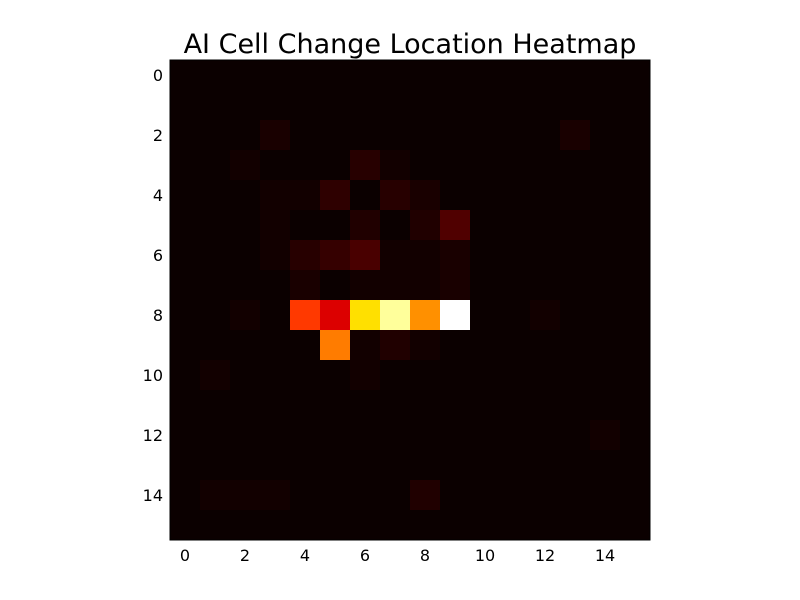  I want to click on x-axis-ticks: 0 2 4 6 8 10 12 14, so click(397, 555).